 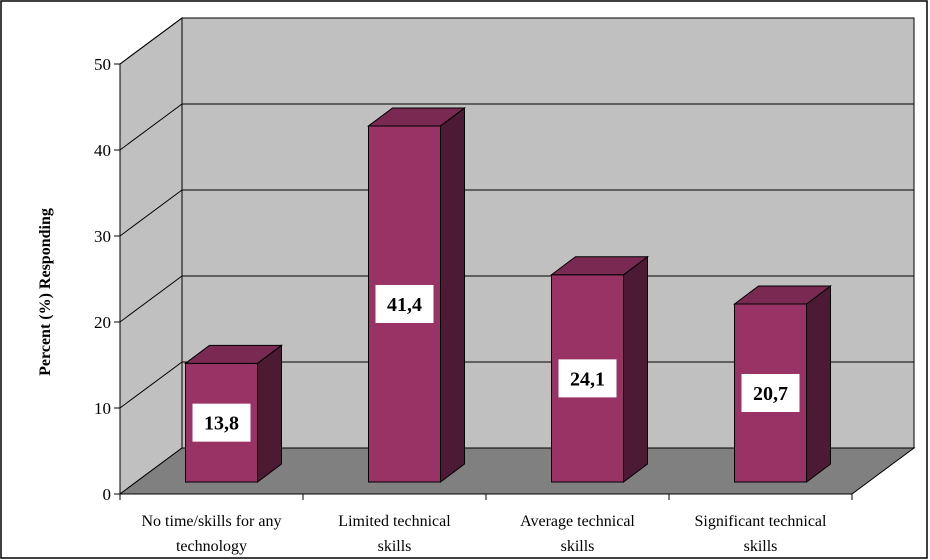 I want to click on y-axis-ticks: 0 10 20 30 40 50, so click(x=107, y=279).